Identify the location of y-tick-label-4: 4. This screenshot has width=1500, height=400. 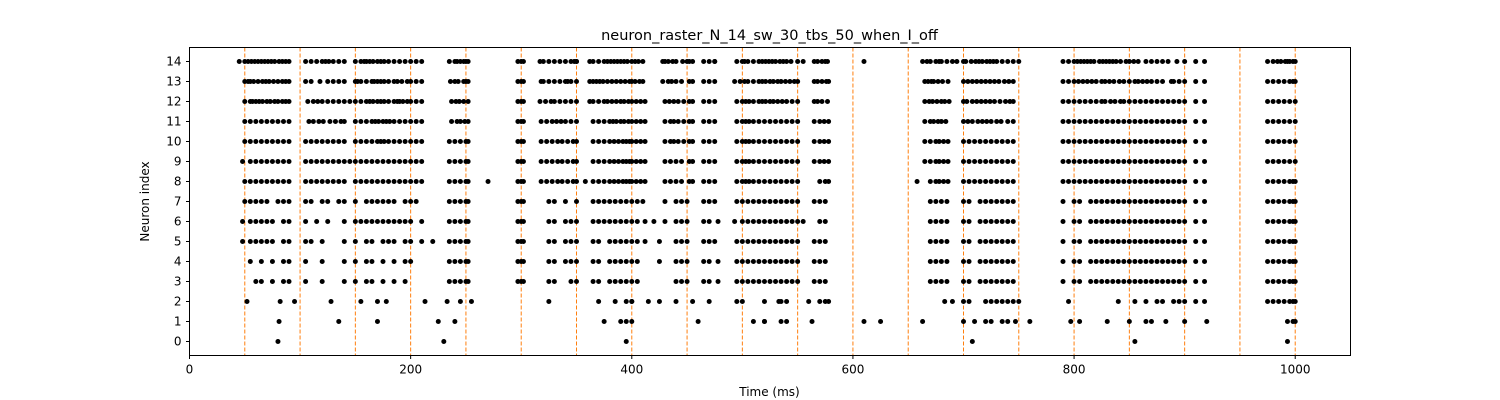
(178, 262).